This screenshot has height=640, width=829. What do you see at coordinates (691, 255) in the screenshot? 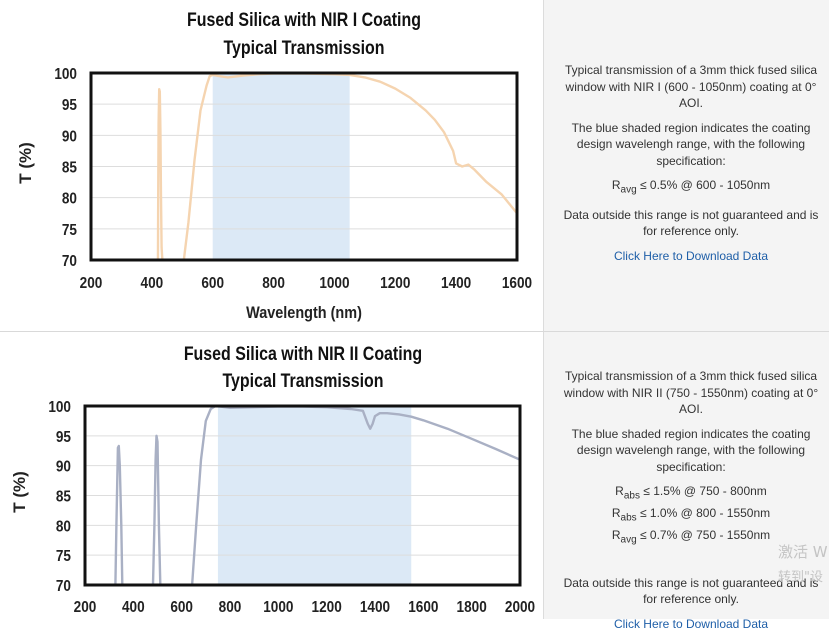
I see `download-data-link: Click Here to Download Data` at bounding box center [691, 255].